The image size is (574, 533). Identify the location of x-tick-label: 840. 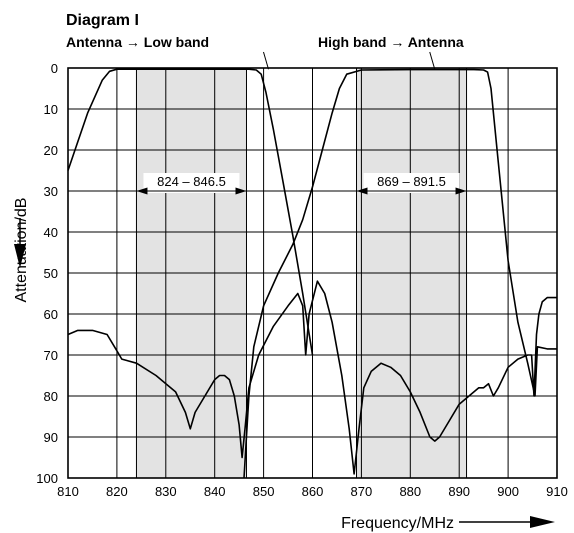
(215, 491).